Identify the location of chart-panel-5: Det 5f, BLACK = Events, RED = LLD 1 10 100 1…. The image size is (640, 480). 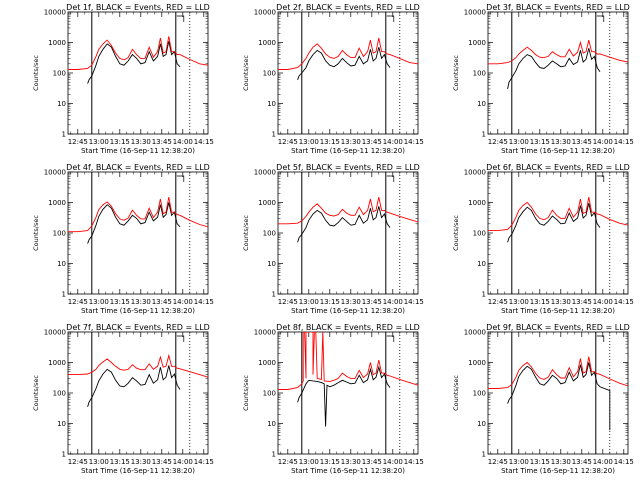
(333, 239).